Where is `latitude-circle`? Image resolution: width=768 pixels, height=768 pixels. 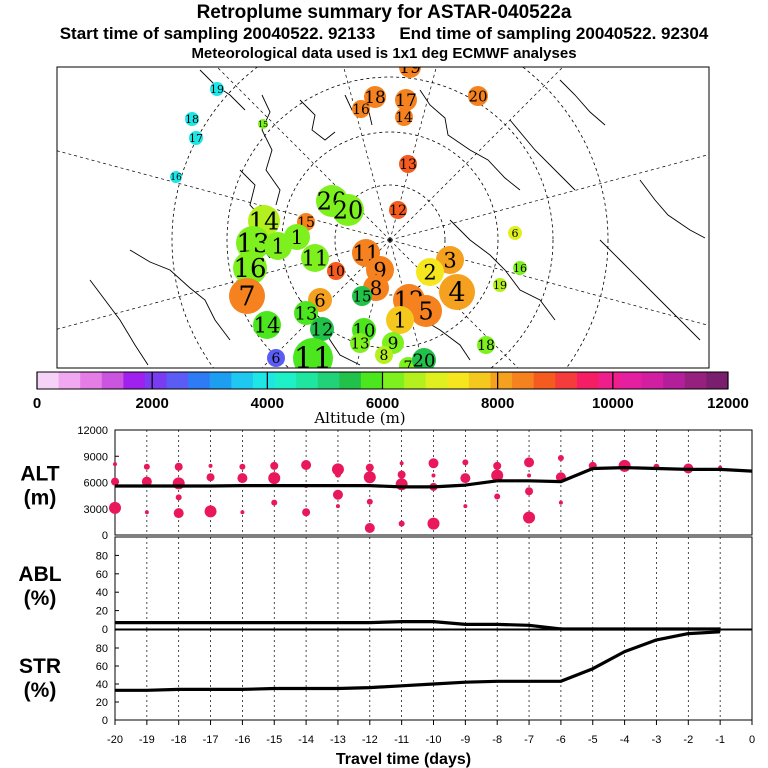
latitude-circle is located at coordinates (390, 240).